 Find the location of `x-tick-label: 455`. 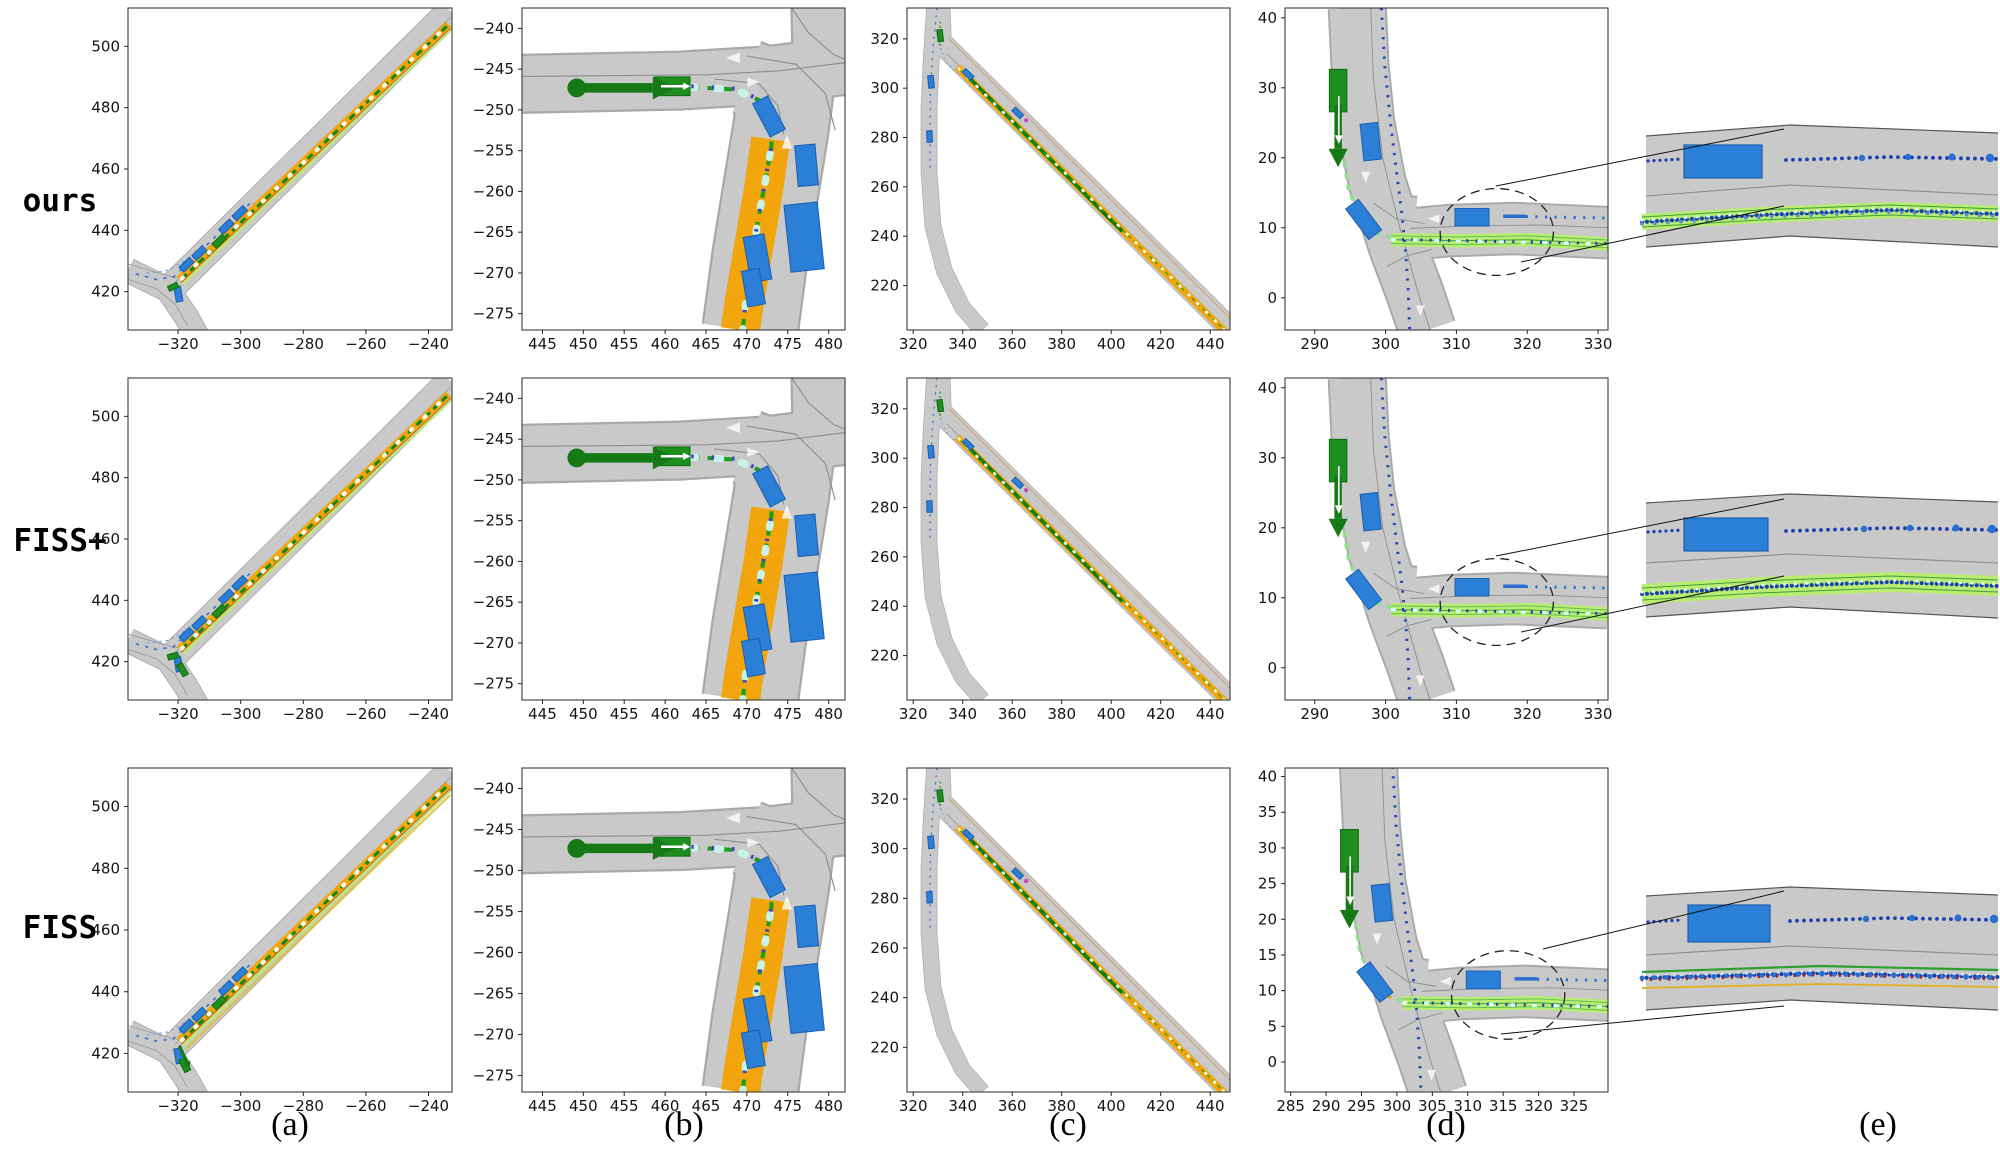

x-tick-label: 455 is located at coordinates (624, 714).